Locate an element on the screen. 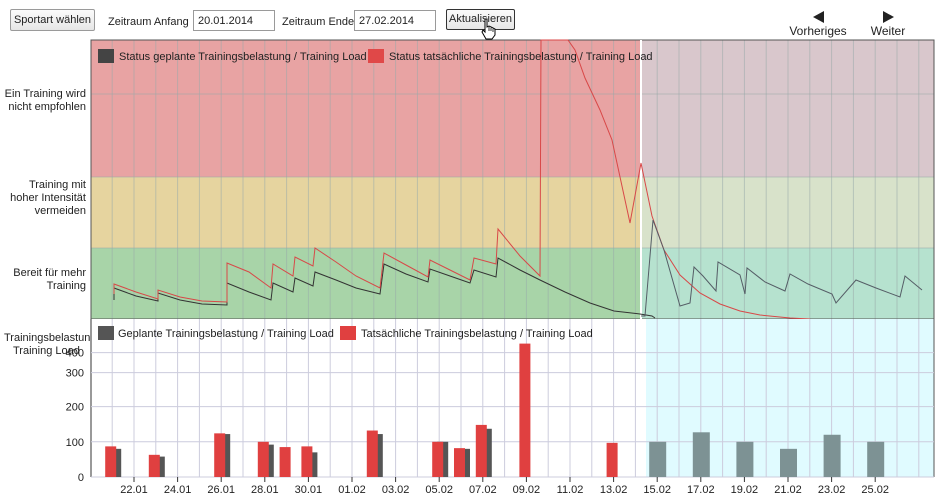 The height and width of the screenshot is (498, 940). x-tick-label: 22.01 is located at coordinates (134, 490).